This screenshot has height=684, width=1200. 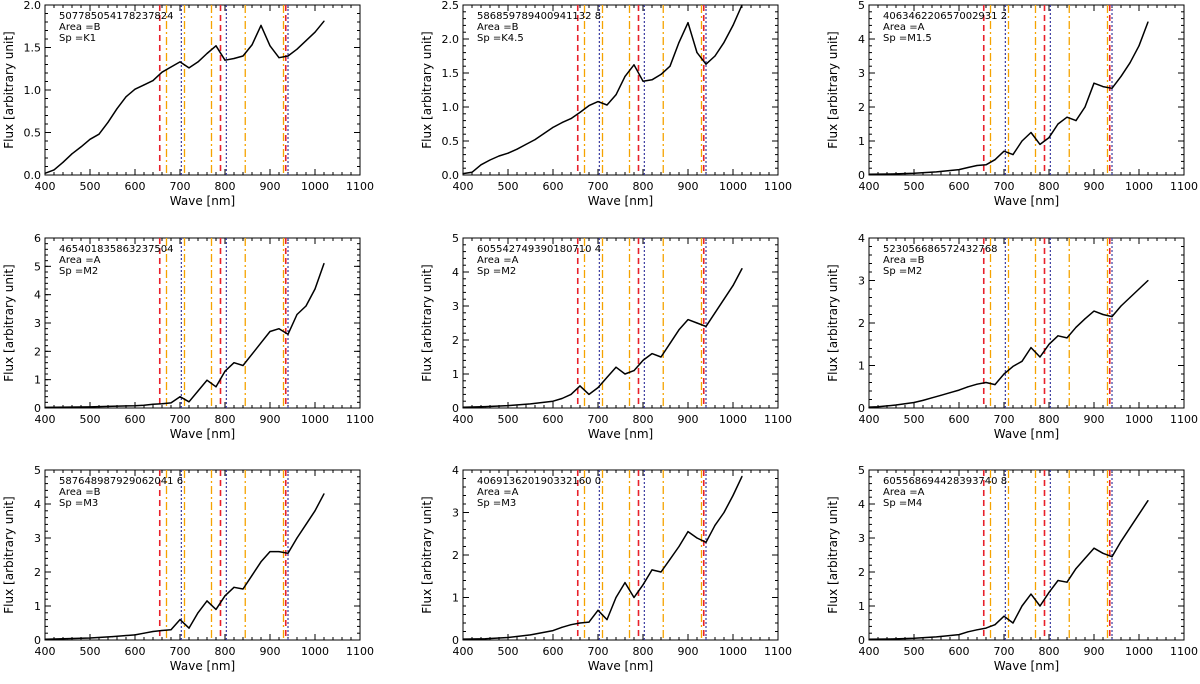 I want to click on star-id-label: 605568694428393740 8, so click(x=945, y=481).